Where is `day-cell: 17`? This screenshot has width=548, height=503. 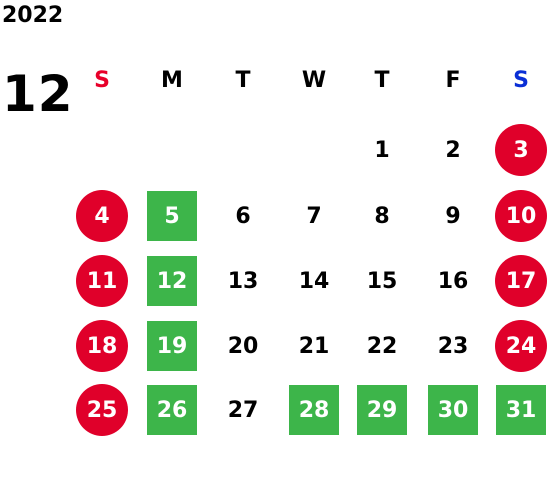 day-cell: 17 is located at coordinates (521, 281).